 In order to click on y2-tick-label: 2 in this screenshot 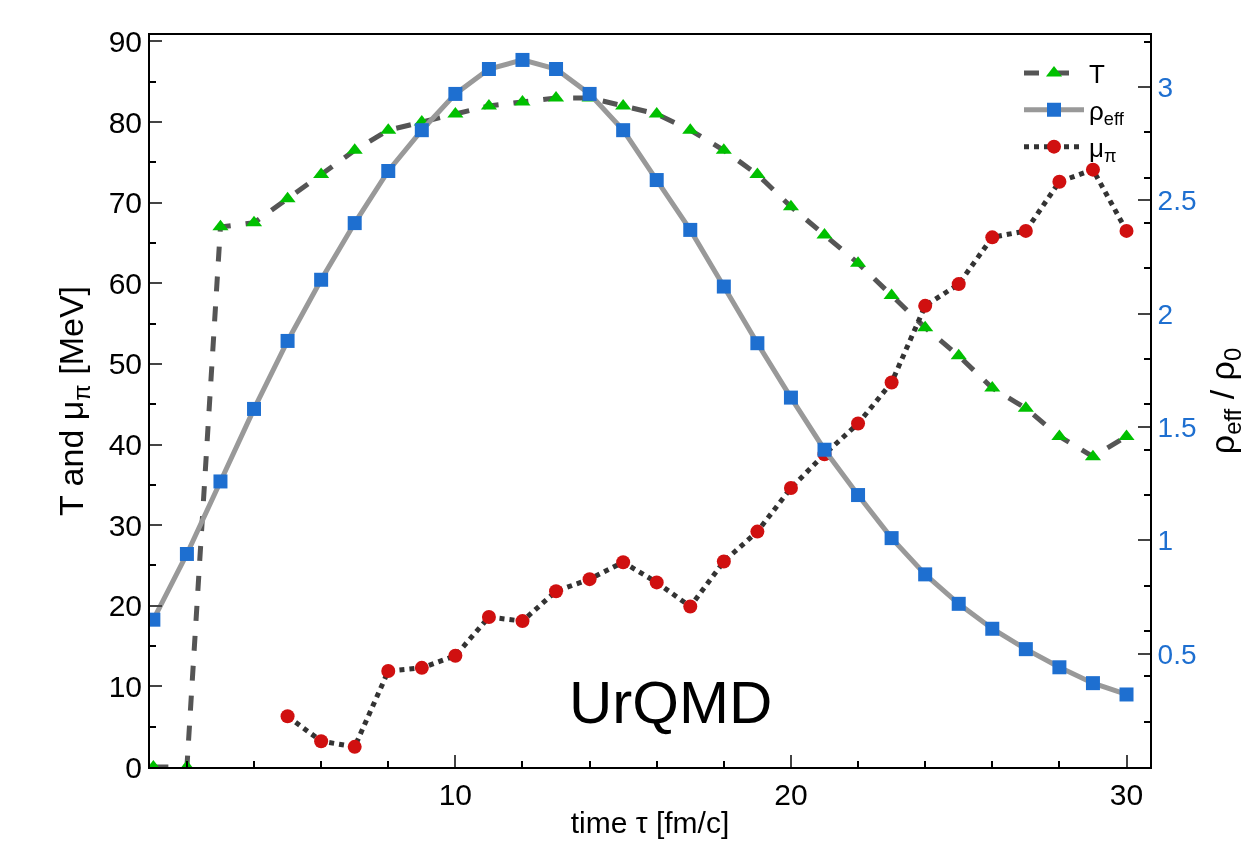, I will do `click(1165, 314)`.